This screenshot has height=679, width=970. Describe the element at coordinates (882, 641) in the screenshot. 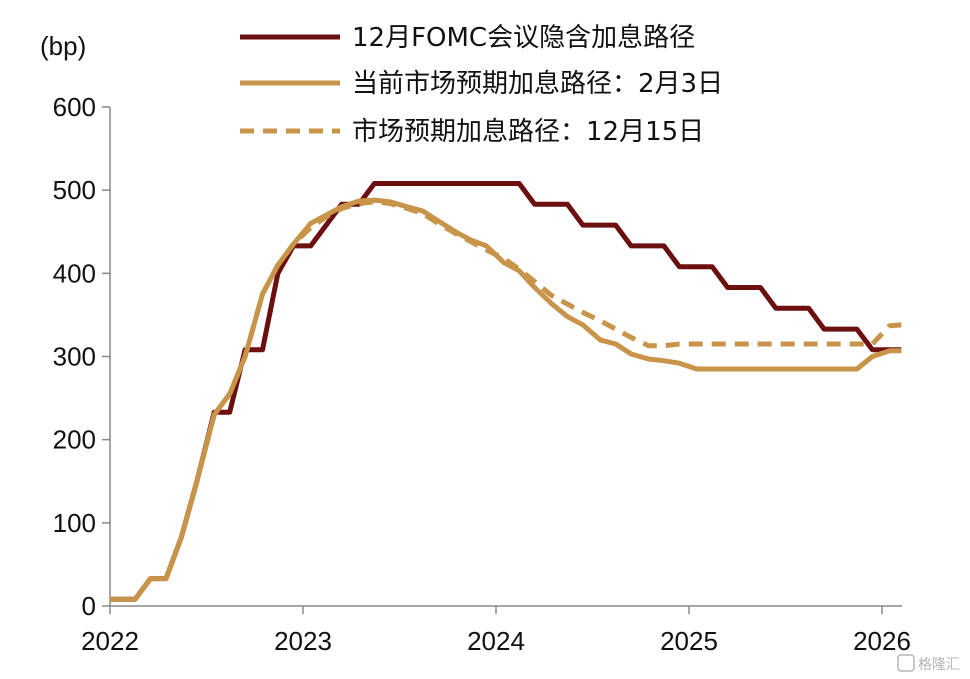

I see `x-tick-label: 2026` at that location.